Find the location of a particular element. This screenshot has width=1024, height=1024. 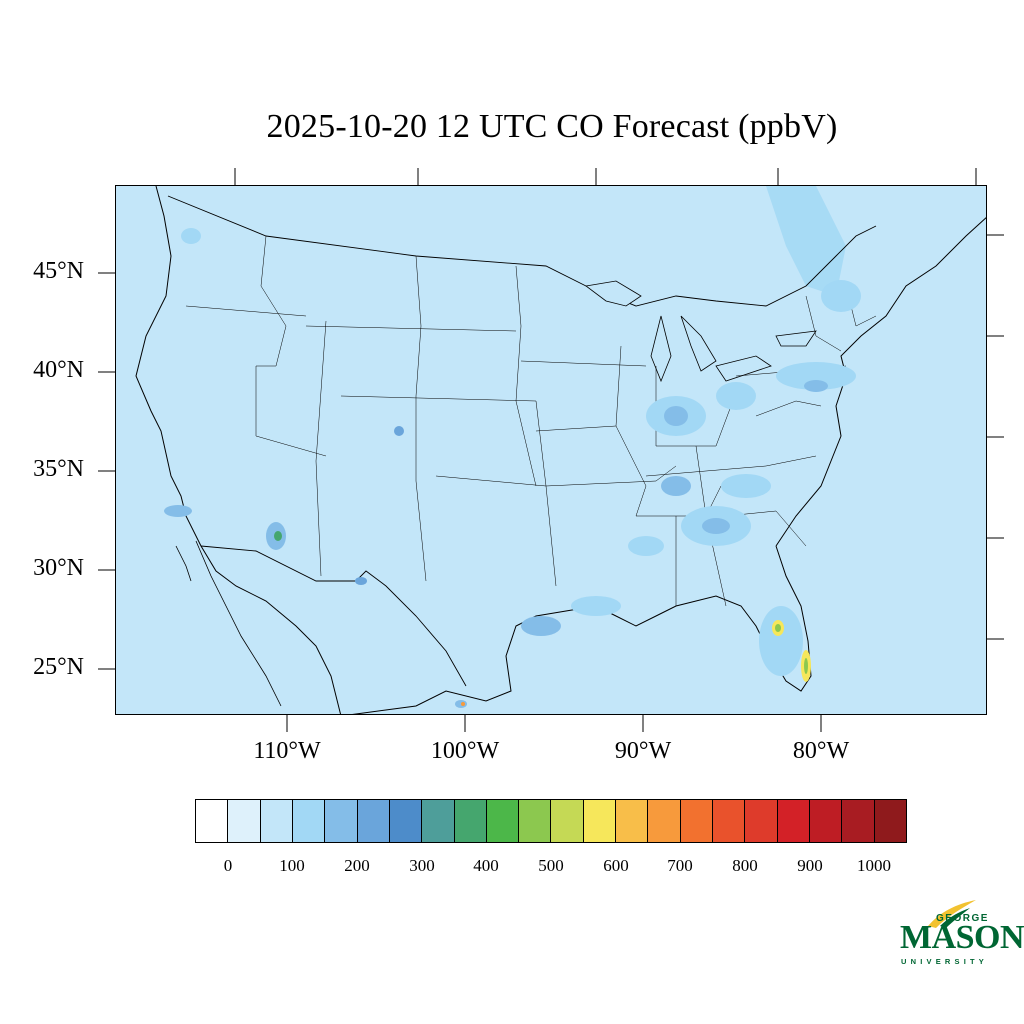

colorbar-label: 0 is located at coordinates (228, 865).